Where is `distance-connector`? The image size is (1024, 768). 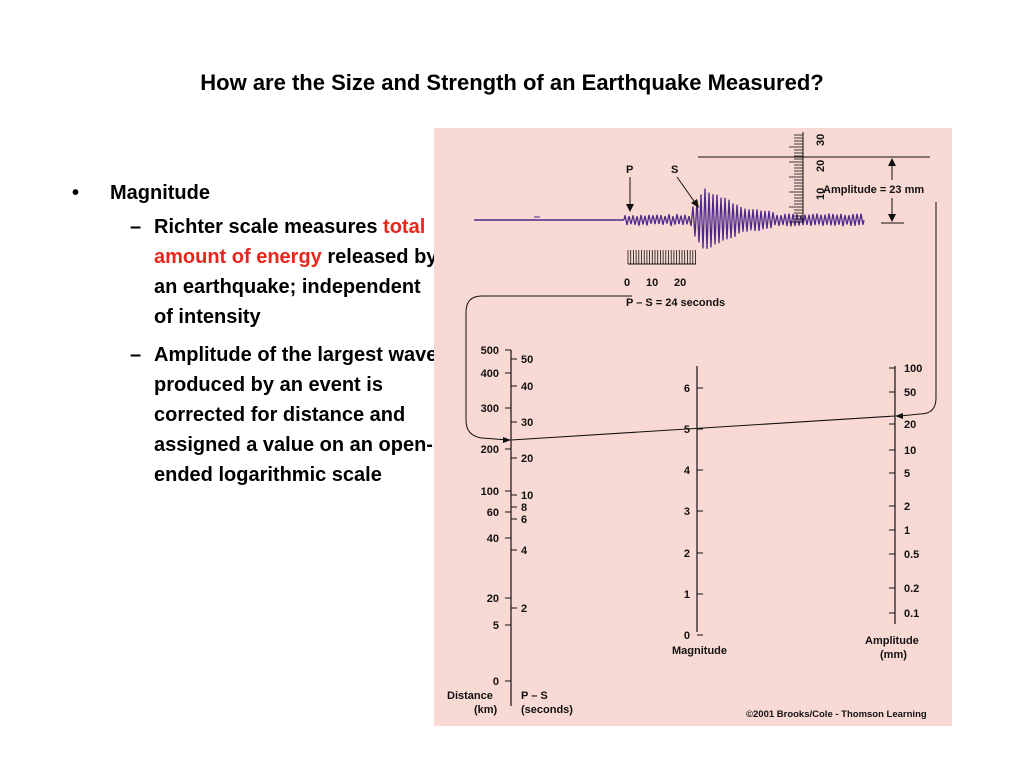 distance-connector is located at coordinates (548, 368).